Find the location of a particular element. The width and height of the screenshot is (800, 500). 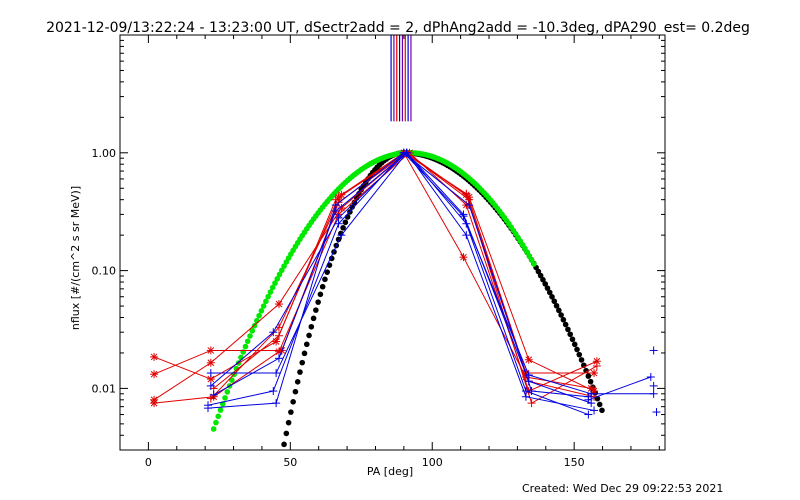

y-tick-label: 0.10 is located at coordinates (104, 271).